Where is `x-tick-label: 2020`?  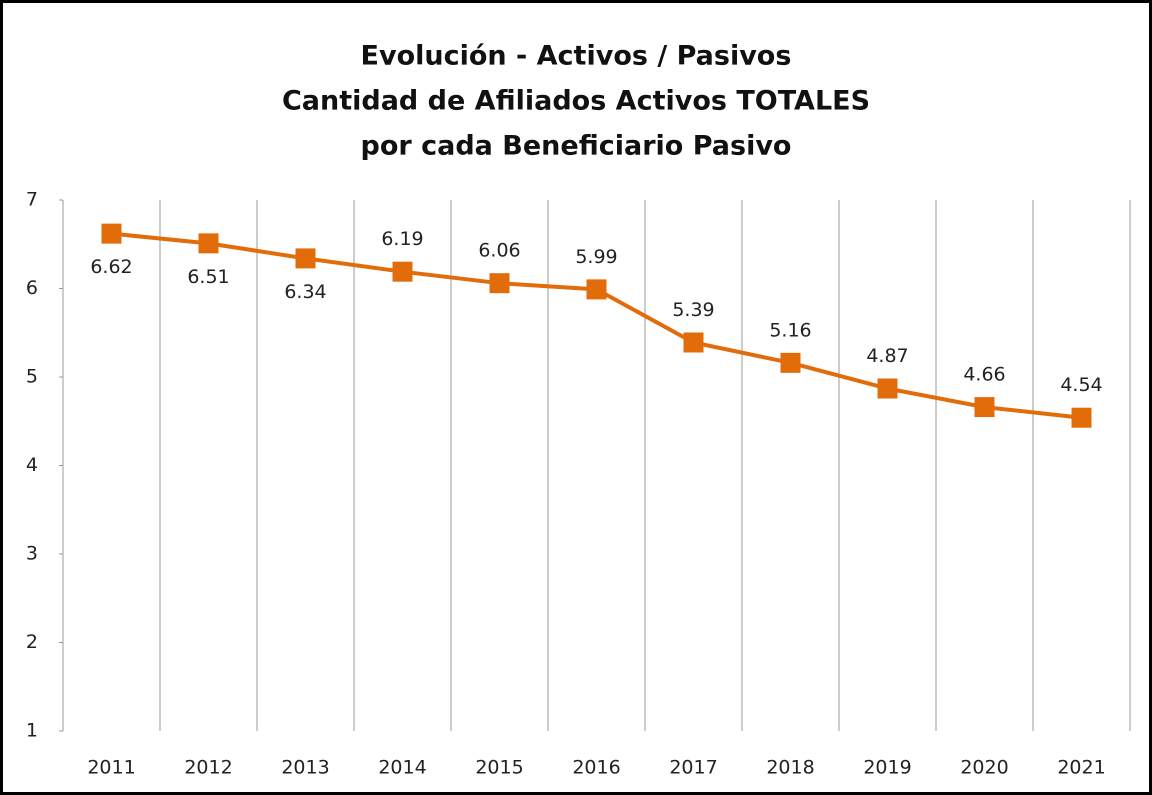
x-tick-label: 2020 is located at coordinates (984, 768).